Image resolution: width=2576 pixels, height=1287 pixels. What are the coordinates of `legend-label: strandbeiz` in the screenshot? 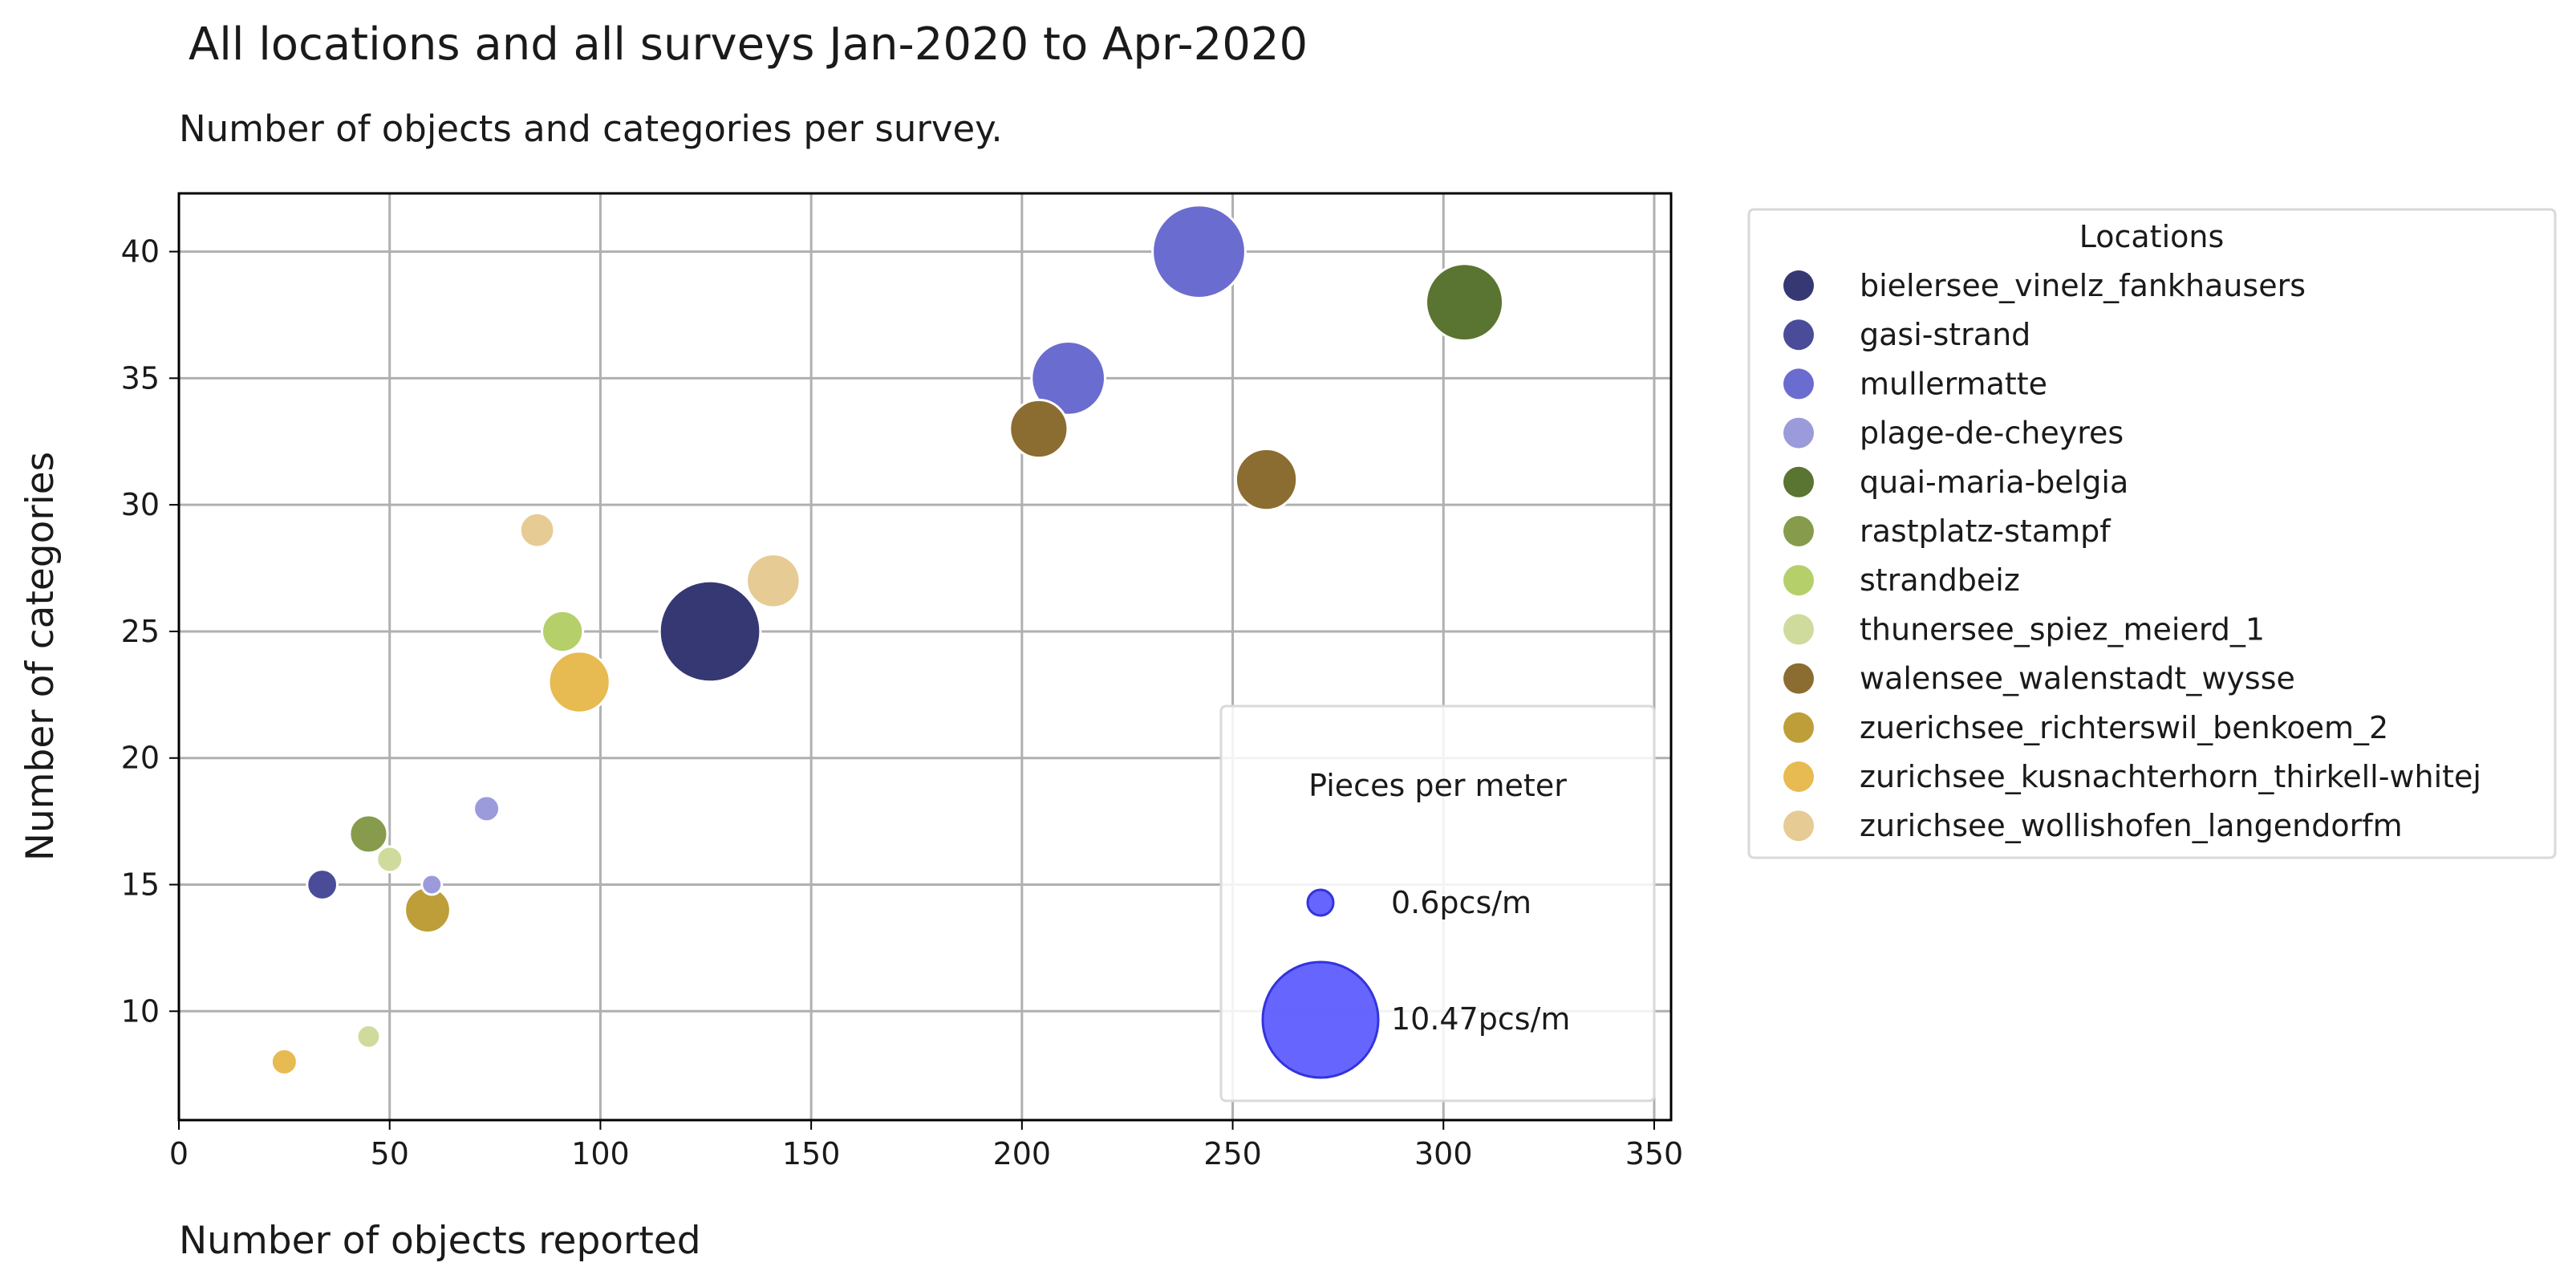 It's located at (1940, 580).